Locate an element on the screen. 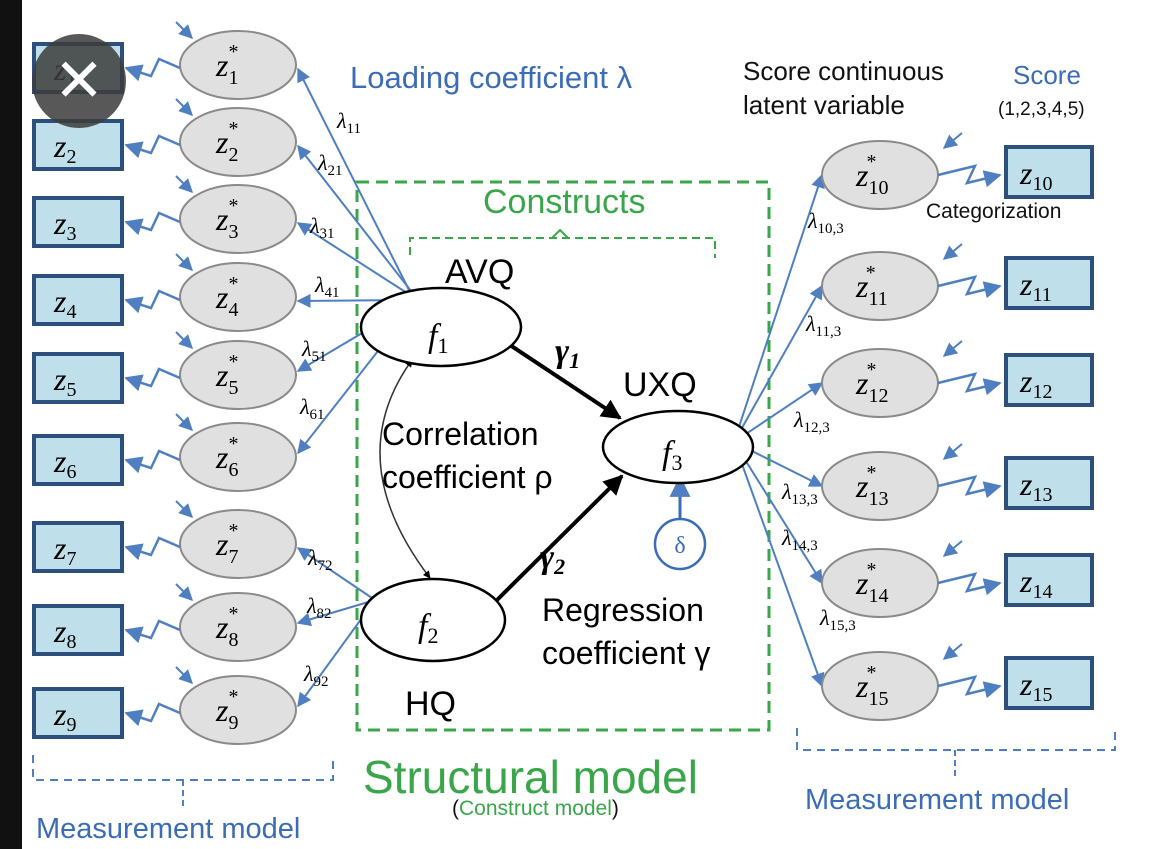 The width and height of the screenshot is (1166, 849). indicator-label: z2 is located at coordinates (64, 148).